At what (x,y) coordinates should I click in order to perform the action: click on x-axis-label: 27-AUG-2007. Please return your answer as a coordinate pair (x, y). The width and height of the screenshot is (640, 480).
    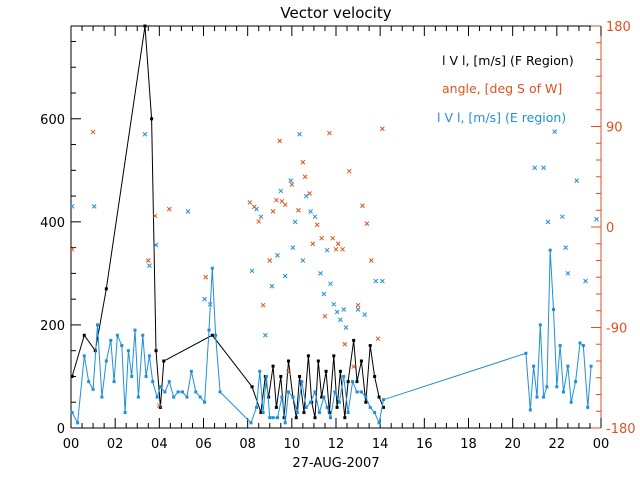
    Looking at the image, I should click on (335, 463).